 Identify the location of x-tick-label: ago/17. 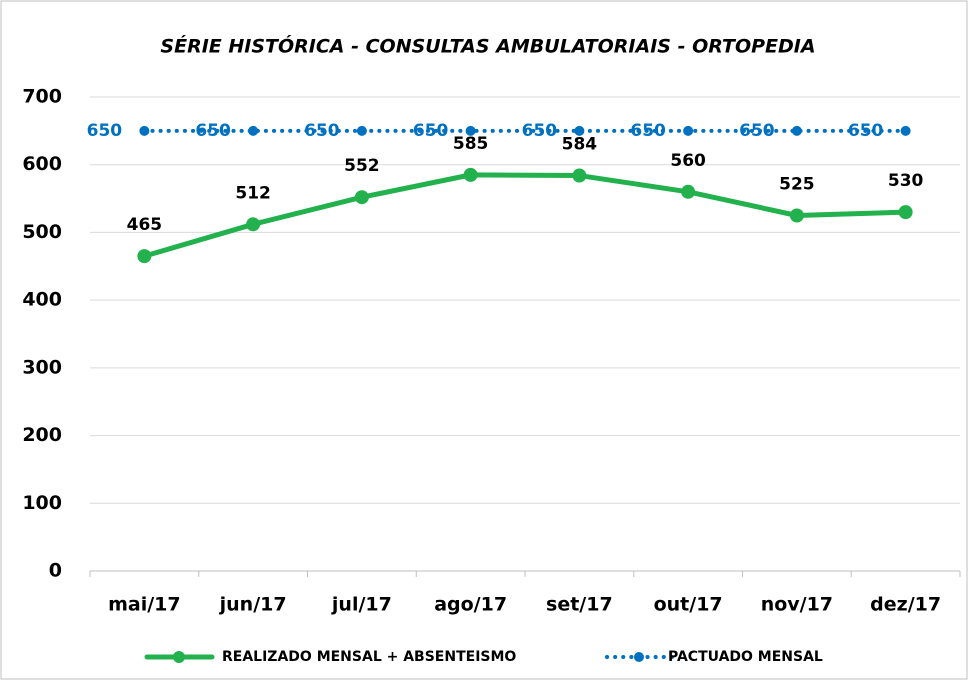
(470, 605).